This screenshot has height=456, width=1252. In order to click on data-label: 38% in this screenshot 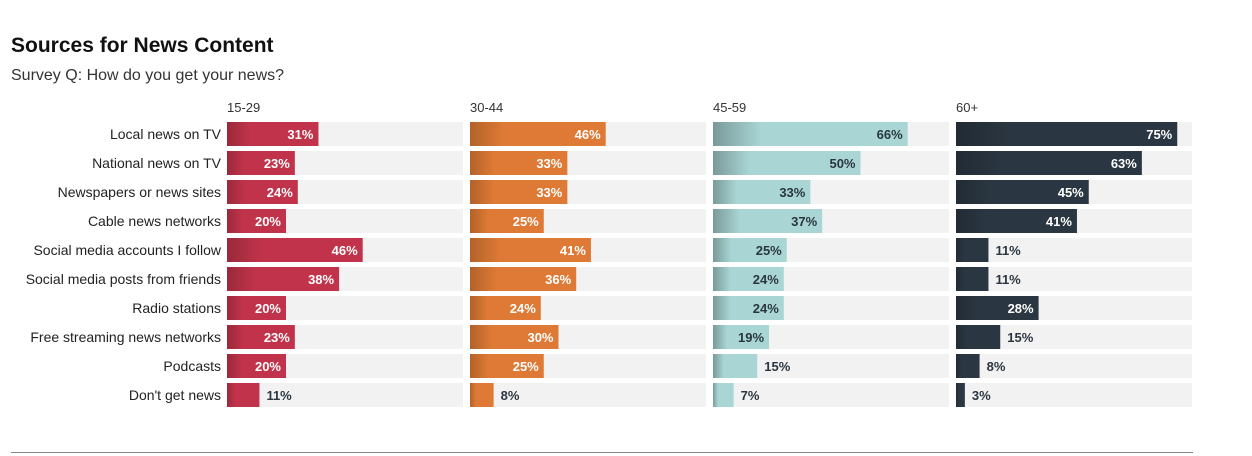, I will do `click(321, 279)`.